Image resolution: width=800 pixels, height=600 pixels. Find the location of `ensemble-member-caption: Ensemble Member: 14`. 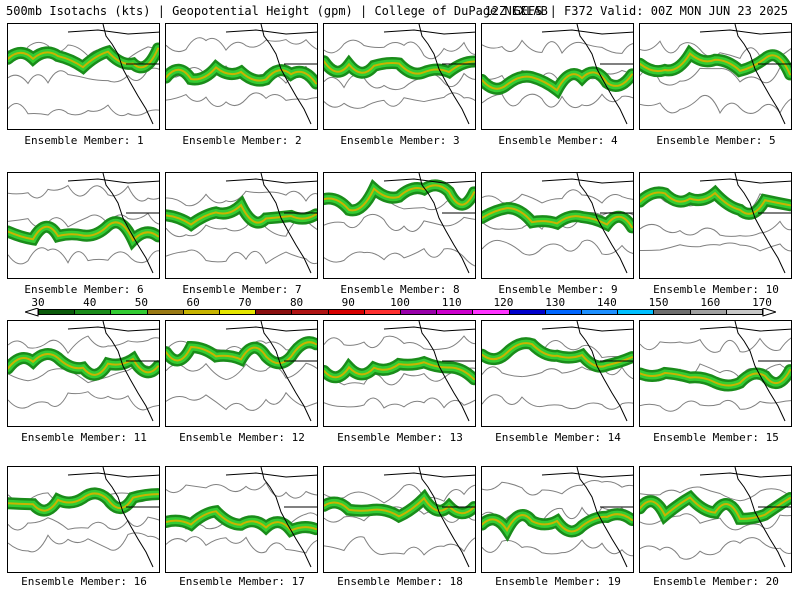

ensemble-member-caption: Ensemble Member: 14 is located at coordinates (558, 437).